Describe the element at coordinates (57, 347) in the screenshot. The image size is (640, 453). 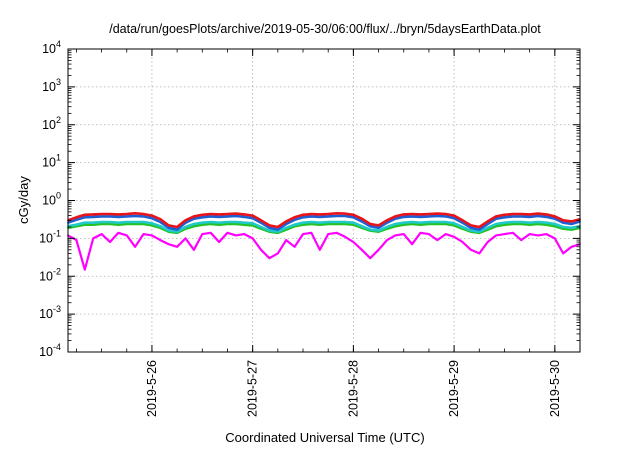
I see `y-tick-exponent: -4` at that location.